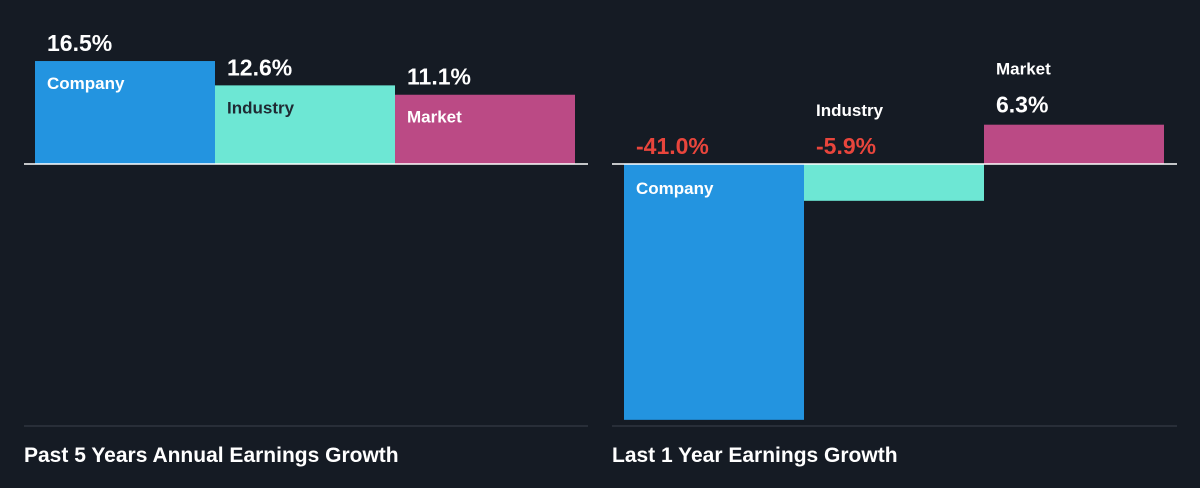  I want to click on value-label-market: 11.1%, so click(439, 77).